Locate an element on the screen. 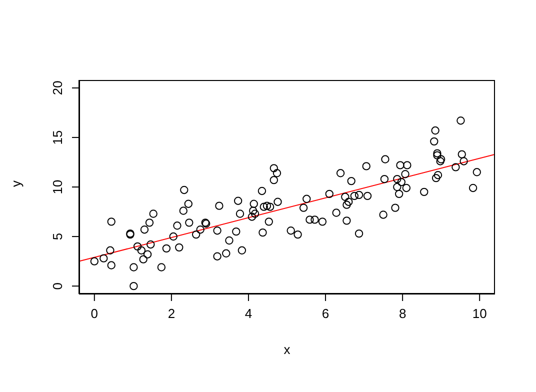 This screenshot has height=392, width=536. x-tick-label: 0 is located at coordinates (94, 314).